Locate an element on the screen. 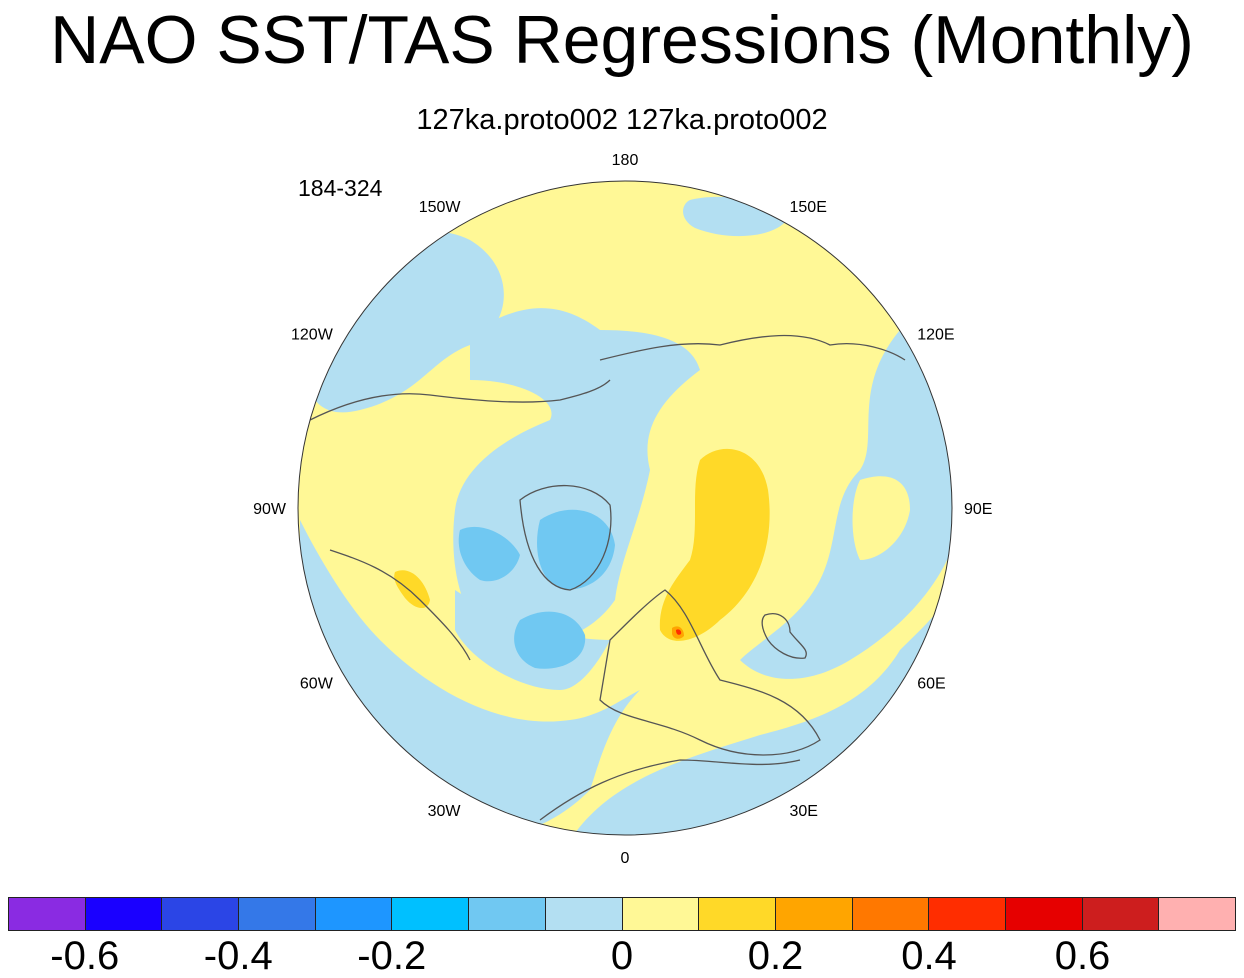 The image size is (1244, 978). field-region-labrador-sea is located at coordinates (489, 554).